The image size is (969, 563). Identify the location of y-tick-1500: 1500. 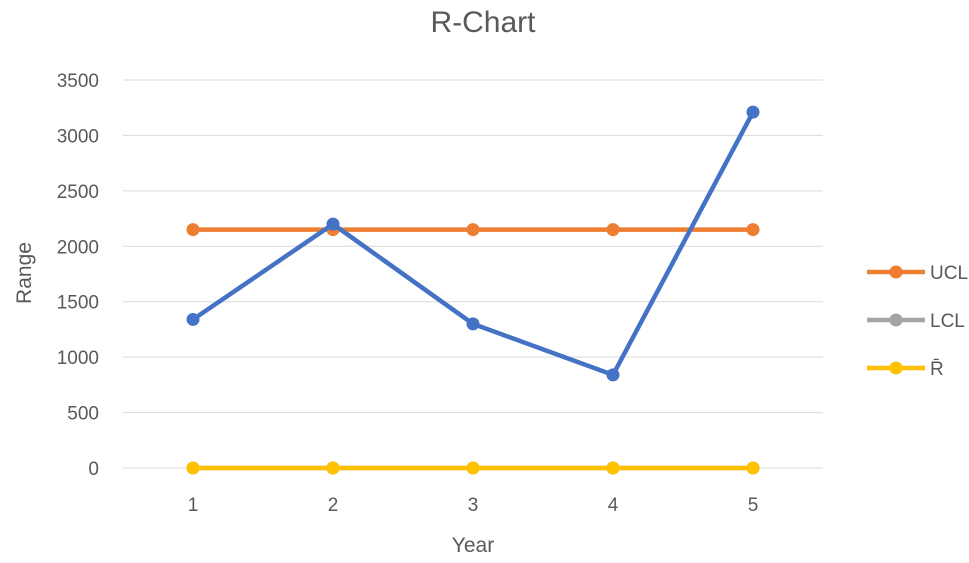
(78, 303).